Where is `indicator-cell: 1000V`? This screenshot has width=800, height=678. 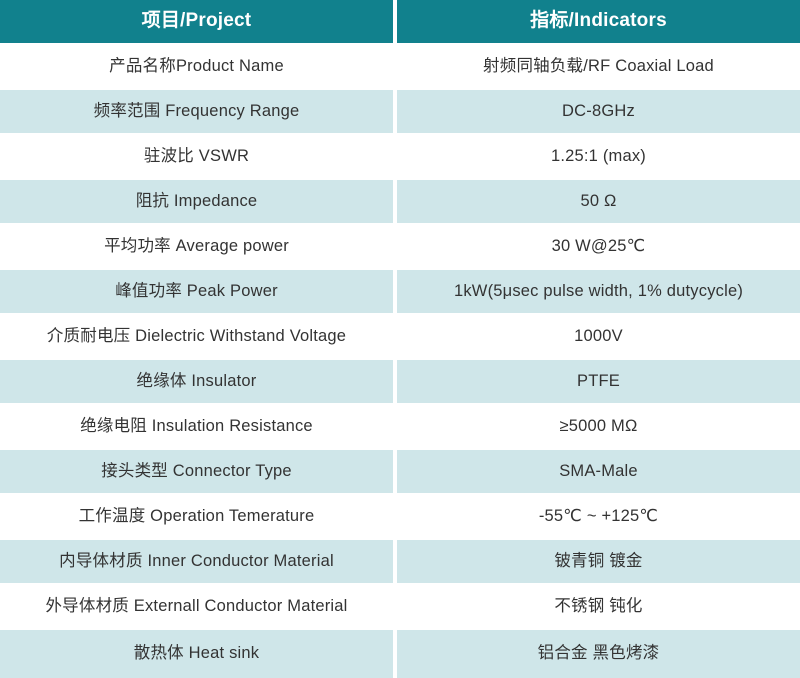 indicator-cell: 1000V is located at coordinates (598, 337).